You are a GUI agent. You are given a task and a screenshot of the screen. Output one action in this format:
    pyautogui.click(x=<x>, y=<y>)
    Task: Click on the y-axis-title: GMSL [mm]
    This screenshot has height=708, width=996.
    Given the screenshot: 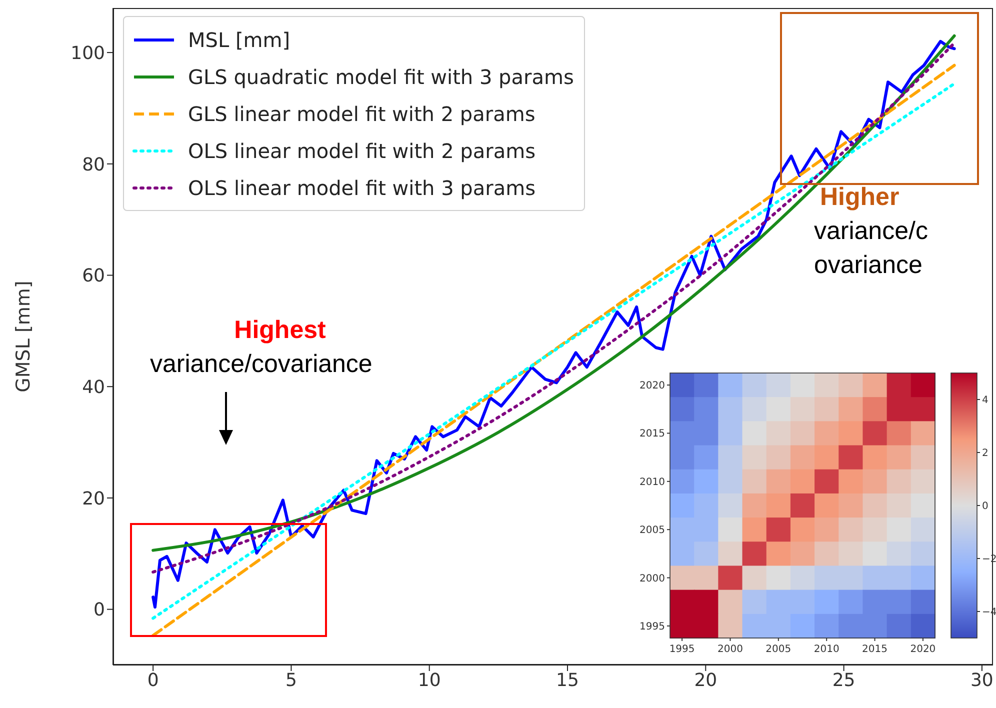 What is the action you would take?
    pyautogui.click(x=23, y=336)
    